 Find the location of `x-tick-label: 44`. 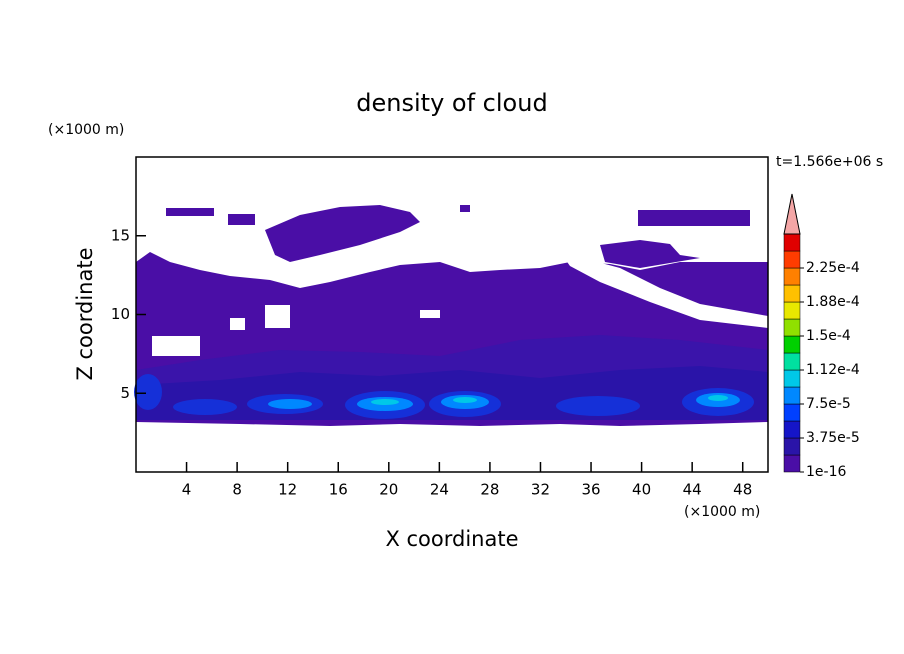

x-tick-label: 44 is located at coordinates (692, 490).